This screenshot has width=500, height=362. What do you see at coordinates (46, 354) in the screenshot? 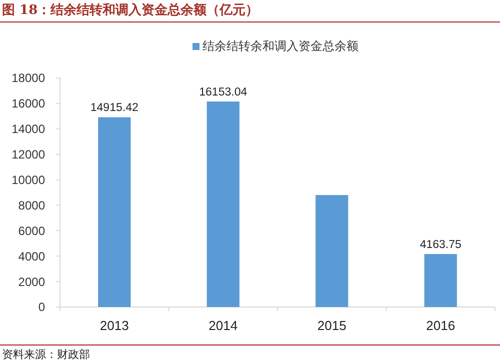
I see `text: 资料来源：财政部` at bounding box center [46, 354].